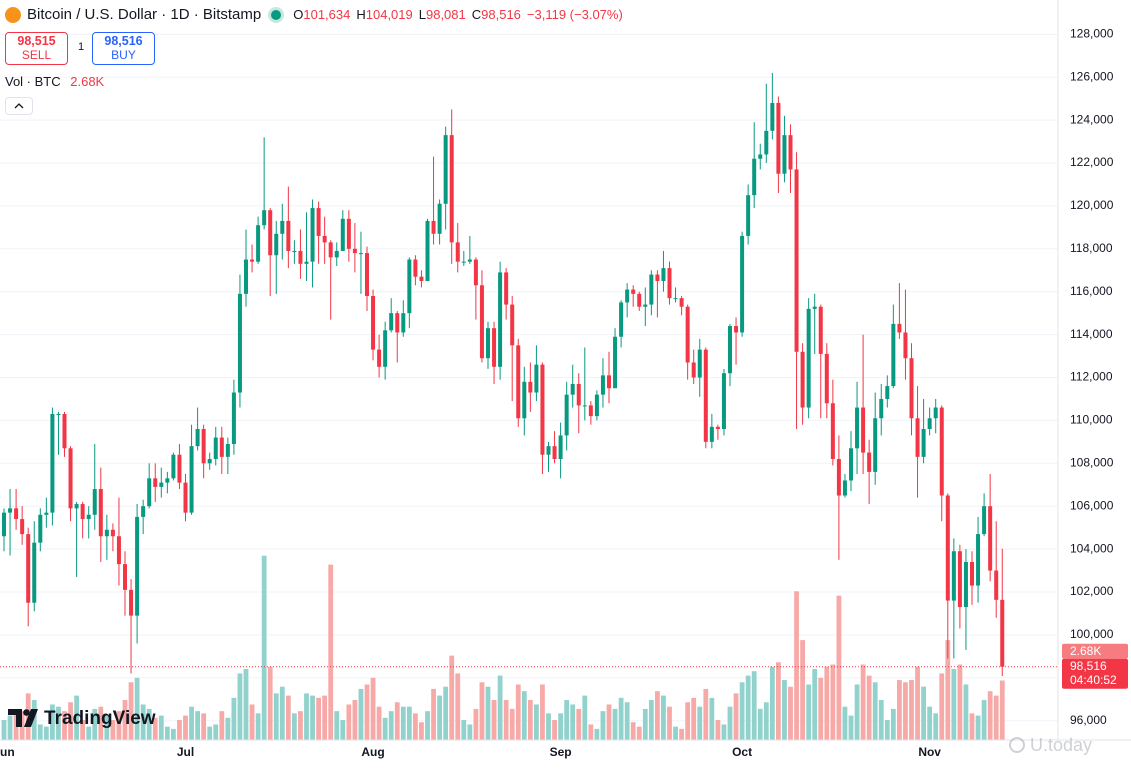  Describe the element at coordinates (1092, 76) in the screenshot. I see `y-tick-label: 126,000` at that location.